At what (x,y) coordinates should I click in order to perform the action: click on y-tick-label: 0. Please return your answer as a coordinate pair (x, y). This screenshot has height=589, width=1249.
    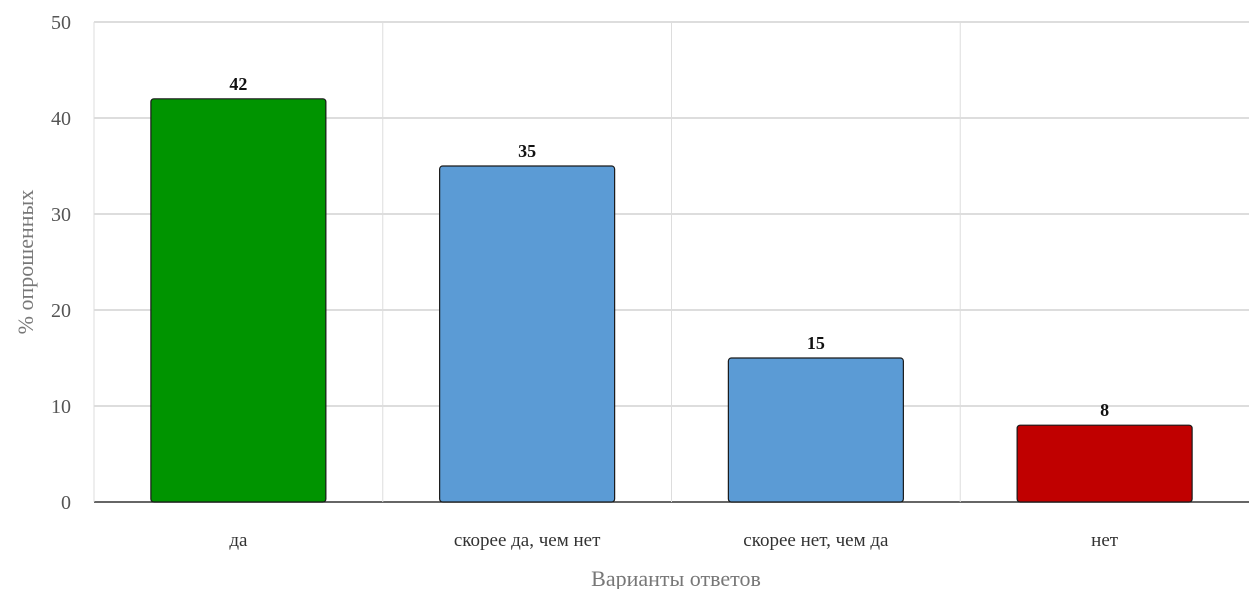
    Looking at the image, I should click on (66, 503).